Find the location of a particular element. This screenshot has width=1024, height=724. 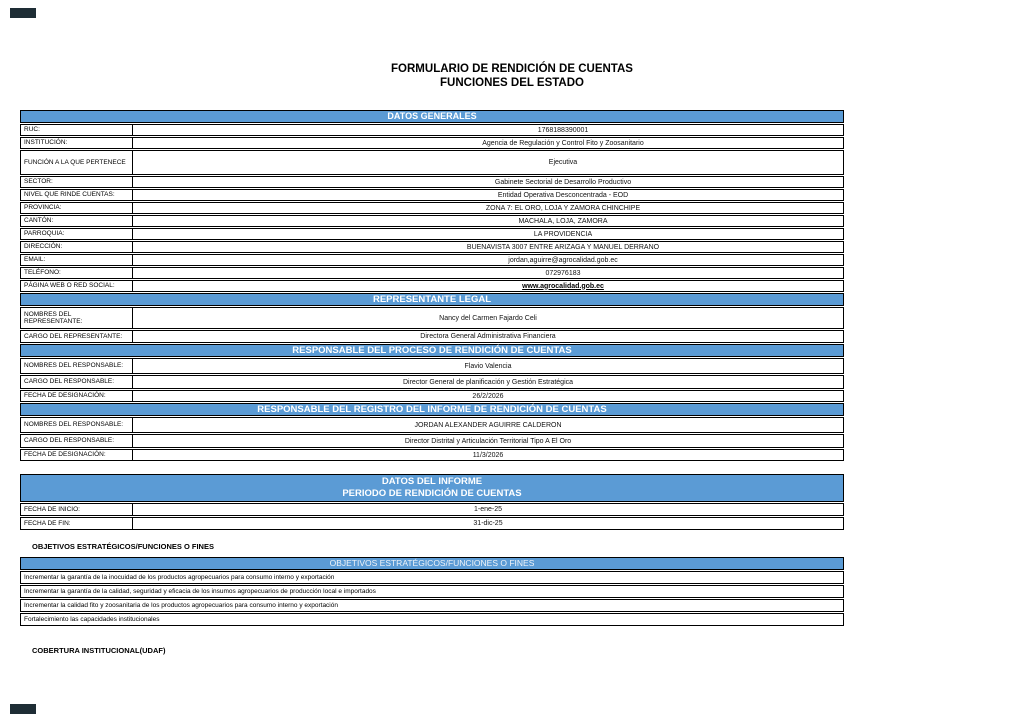

row-fecha-designacion-registro: FECHA DE DESIGNACIÓN: 11/3/2026 is located at coordinates (432, 455).